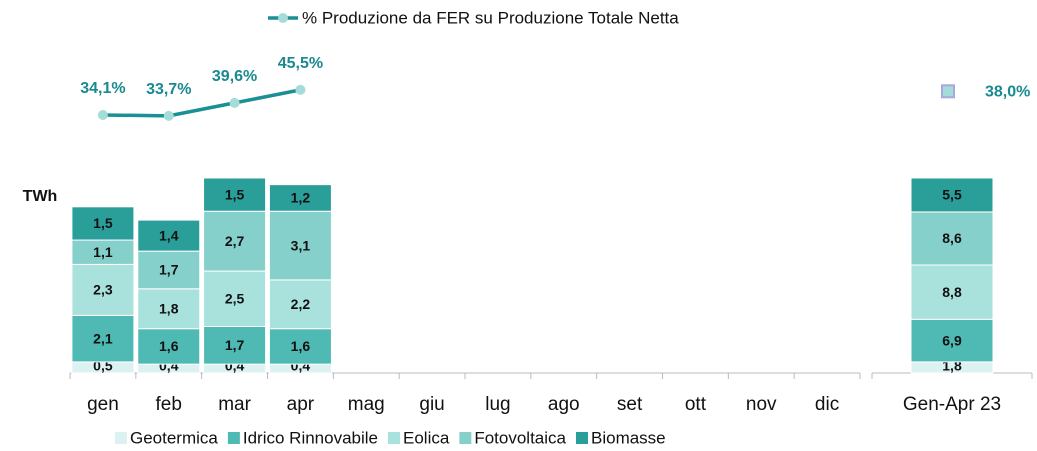 The image size is (1037, 451). Describe the element at coordinates (761, 404) in the screenshot. I see `x-tick-label: nov` at that location.